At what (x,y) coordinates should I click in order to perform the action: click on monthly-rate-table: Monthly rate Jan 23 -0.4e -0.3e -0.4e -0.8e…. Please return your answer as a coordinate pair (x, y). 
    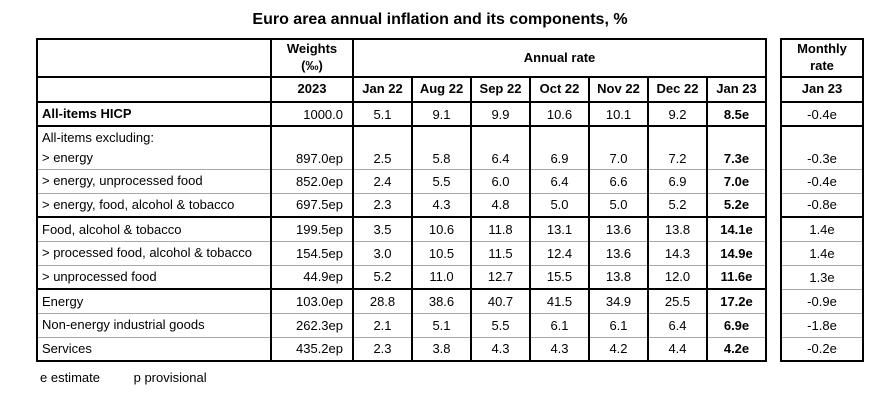
    Looking at the image, I should click on (822, 200).